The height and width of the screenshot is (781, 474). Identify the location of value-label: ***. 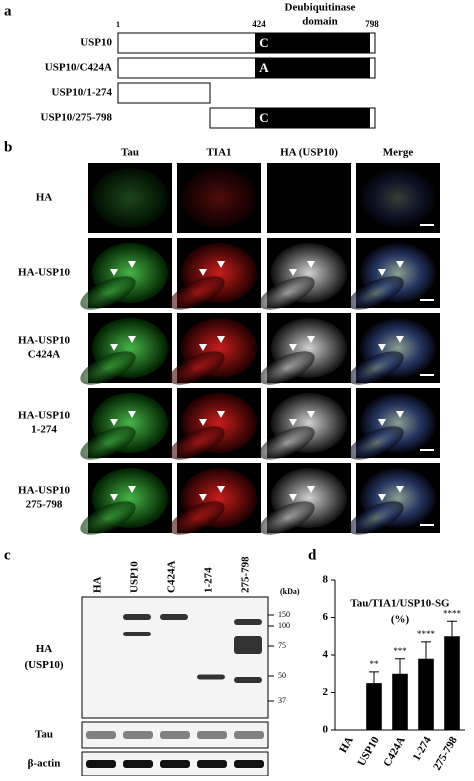
(400, 651).